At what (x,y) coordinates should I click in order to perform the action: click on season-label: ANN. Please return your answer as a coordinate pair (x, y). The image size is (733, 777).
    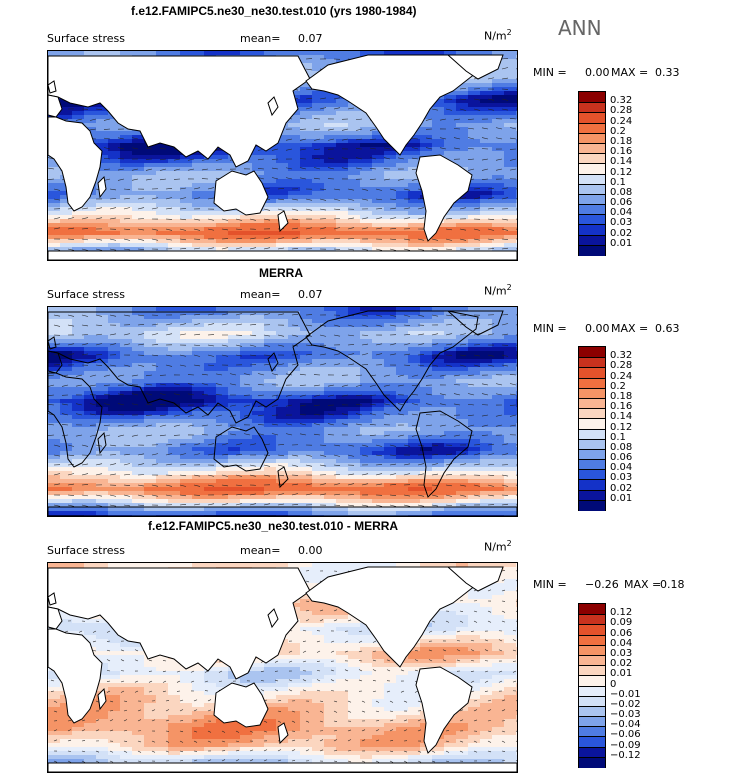
    Looking at the image, I should click on (580, 28).